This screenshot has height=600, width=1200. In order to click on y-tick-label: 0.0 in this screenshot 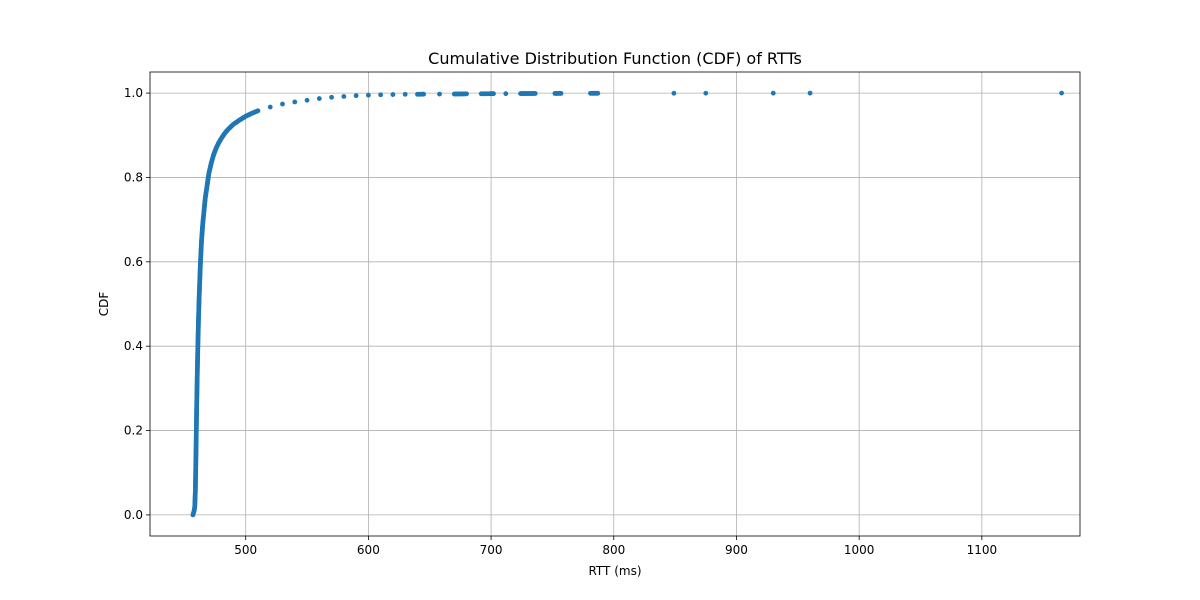, I will do `click(133, 515)`.